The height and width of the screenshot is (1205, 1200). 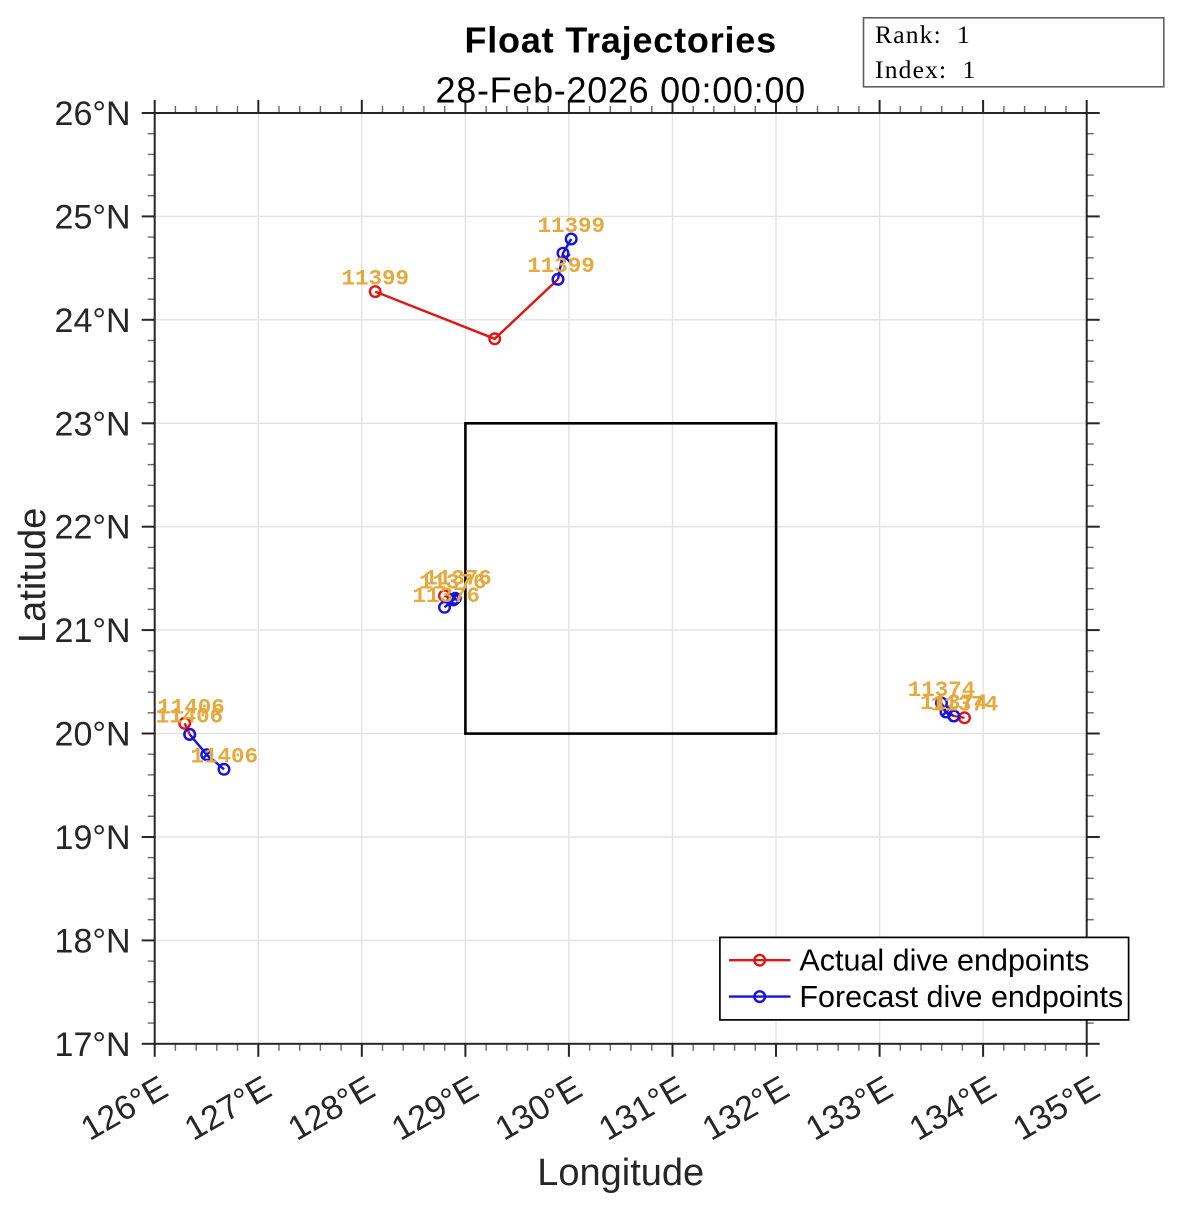 I want to click on svg-text: 132°E, so click(x=746, y=1108).